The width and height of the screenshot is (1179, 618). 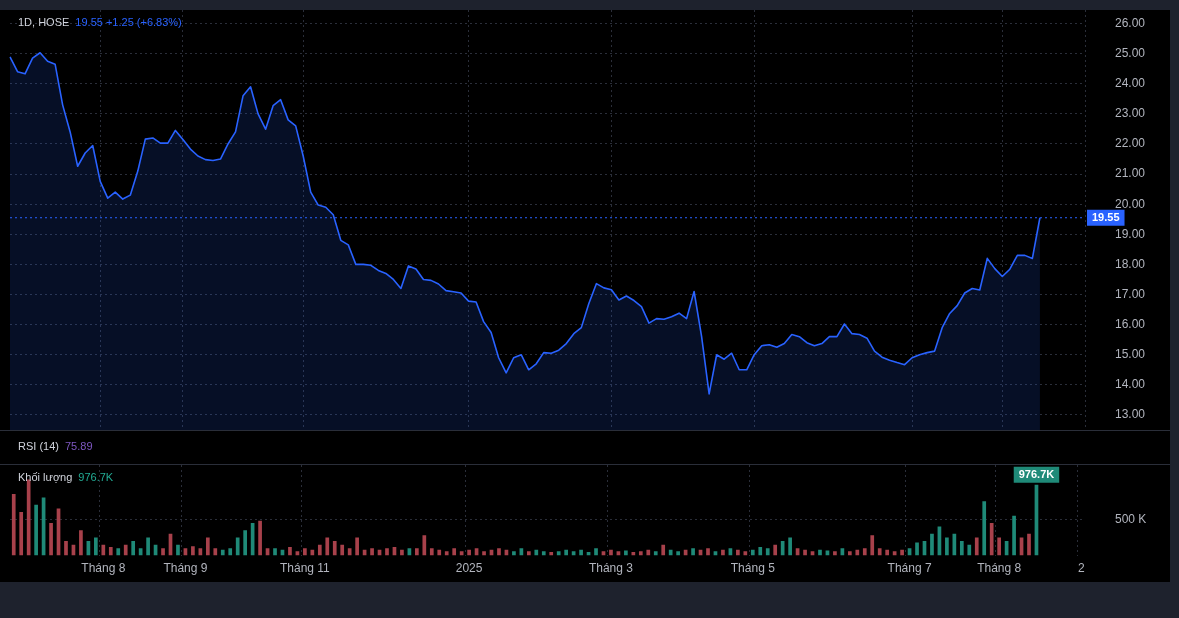 I want to click on text: Khối lượng, so click(x=45, y=477).